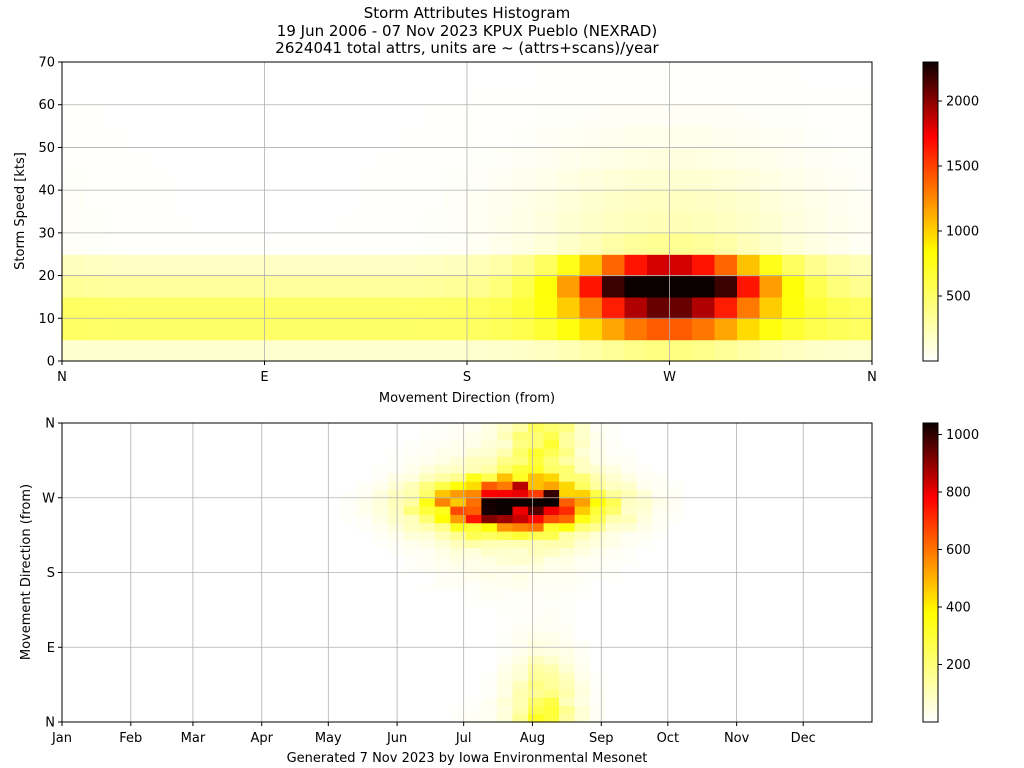 The width and height of the screenshot is (1024, 768). I want to click on top-colorbar-tick-label: 2000, so click(962, 102).